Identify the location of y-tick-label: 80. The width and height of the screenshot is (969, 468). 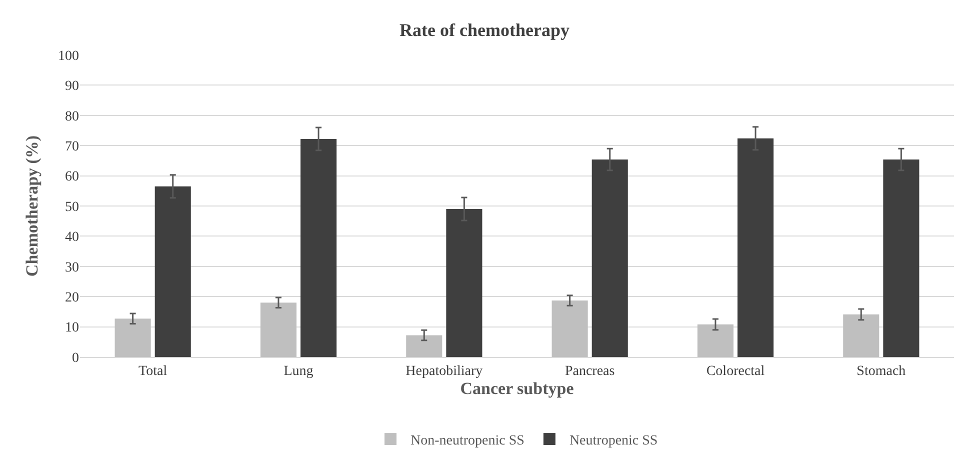
(72, 116).